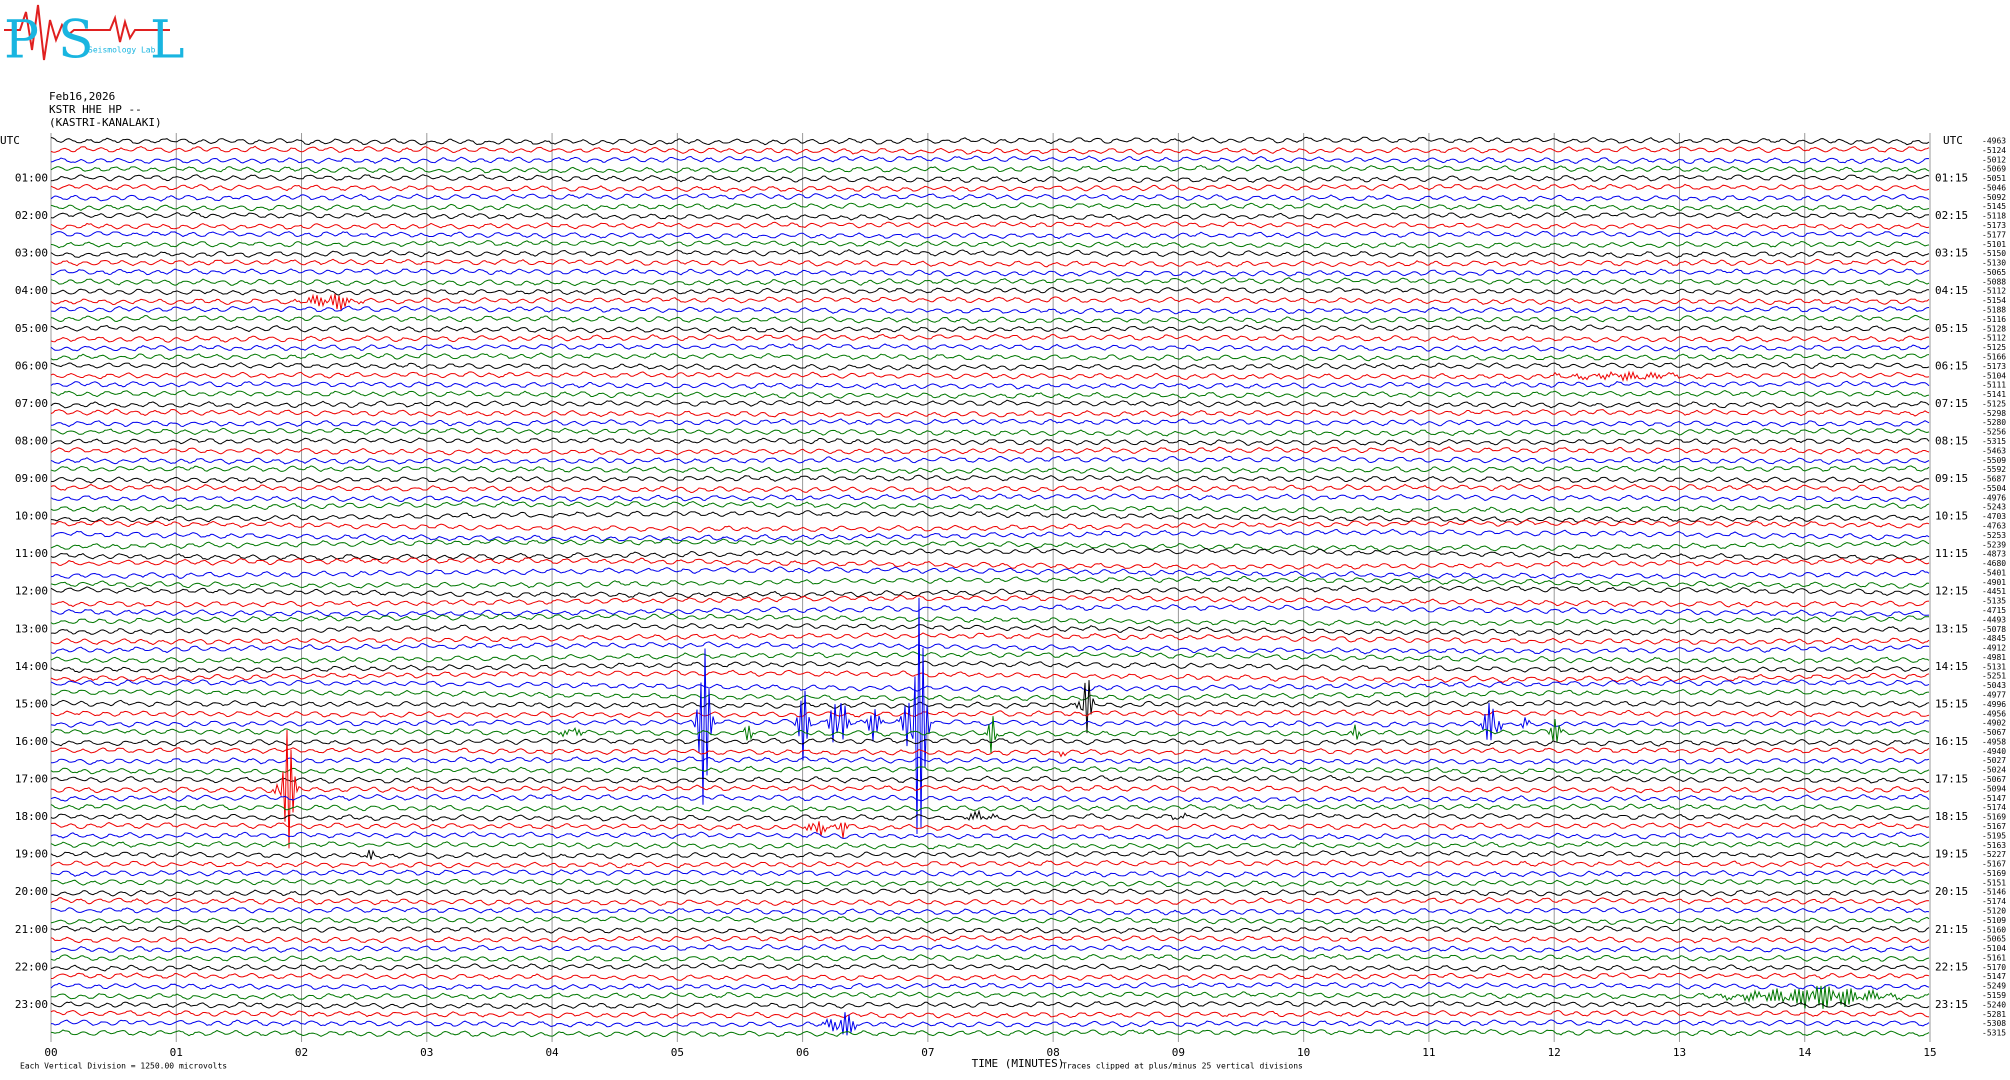 This screenshot has width=2010, height=1080. What do you see at coordinates (1178, 1052) in the screenshot?
I see `minute-label: 09` at bounding box center [1178, 1052].